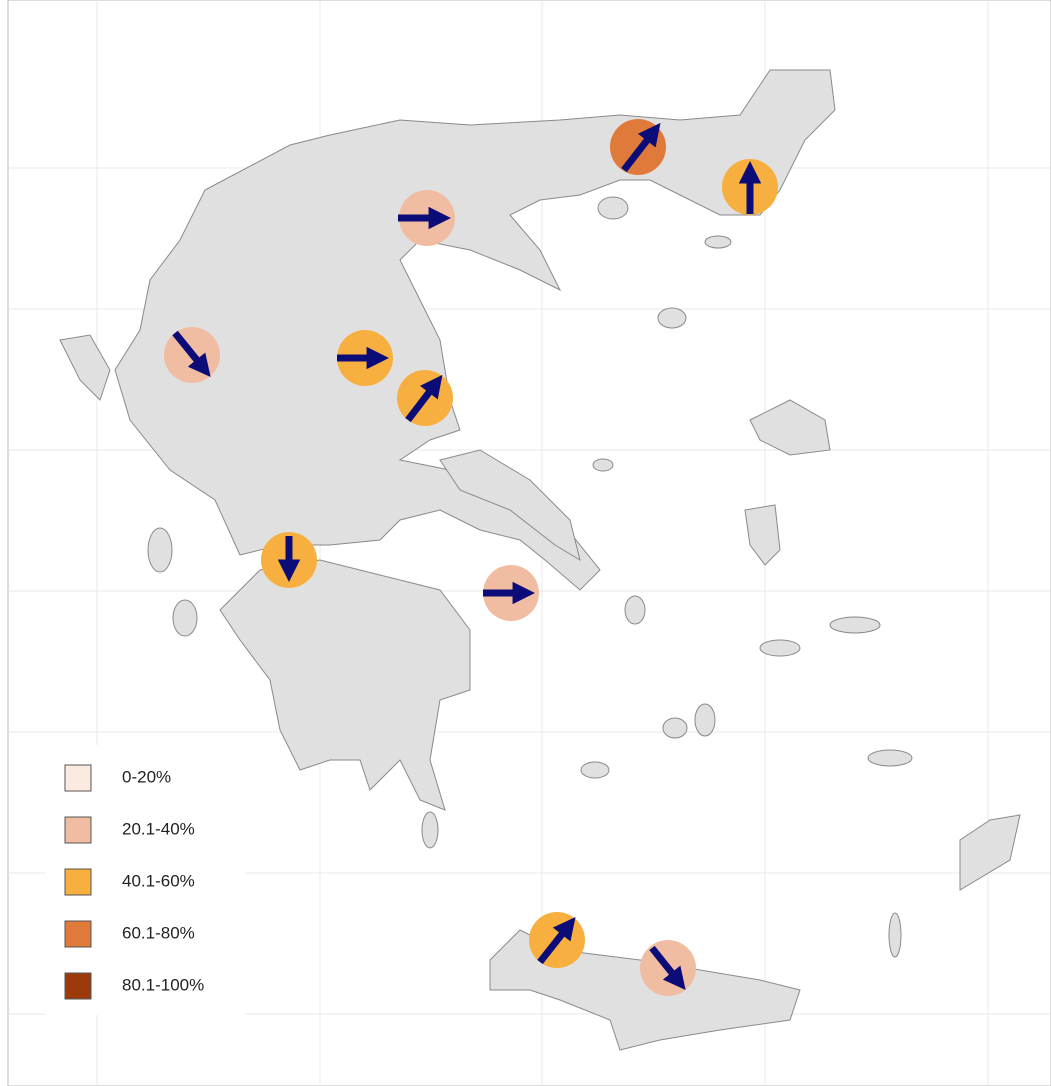 This screenshot has width=1051, height=1086. What do you see at coordinates (158, 932) in the screenshot?
I see `legend-label: 60.1-80%` at bounding box center [158, 932].